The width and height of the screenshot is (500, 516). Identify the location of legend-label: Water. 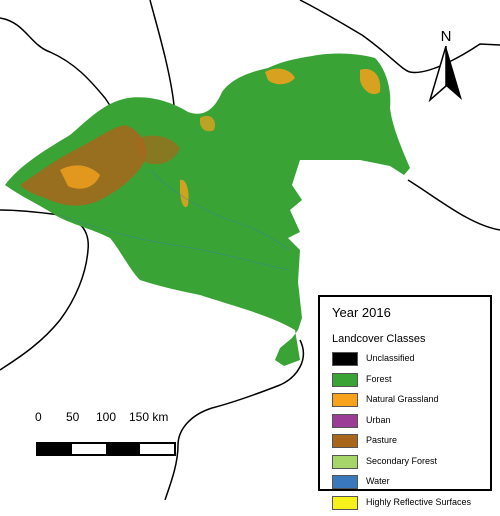
(378, 481).